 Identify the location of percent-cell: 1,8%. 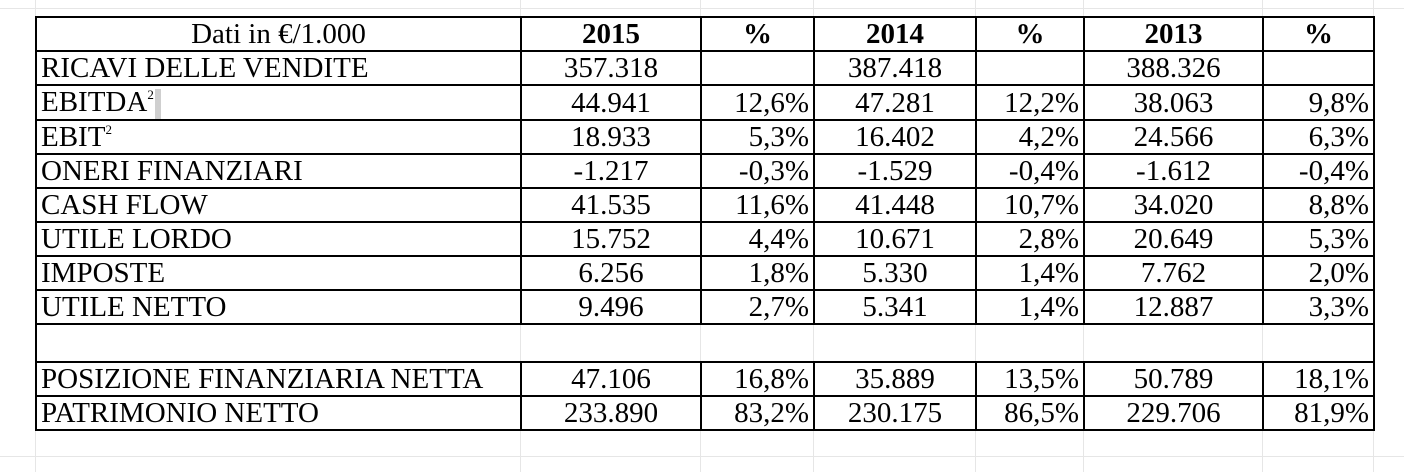
(757, 273).